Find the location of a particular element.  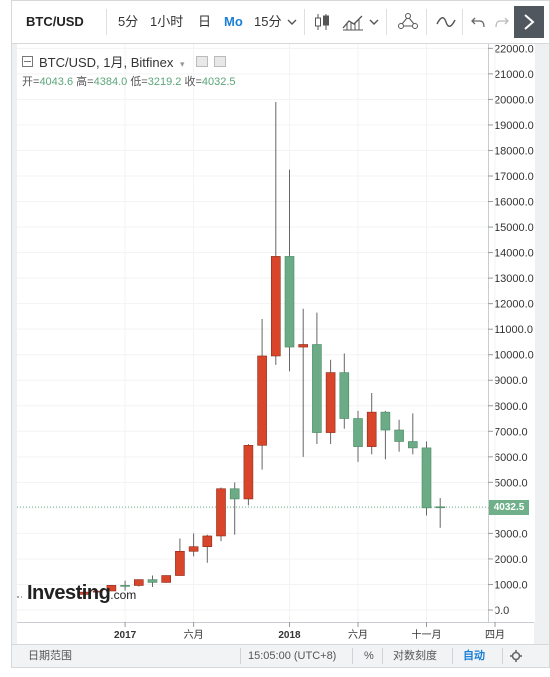

timeframe-5min: 5分 is located at coordinates (128, 21).